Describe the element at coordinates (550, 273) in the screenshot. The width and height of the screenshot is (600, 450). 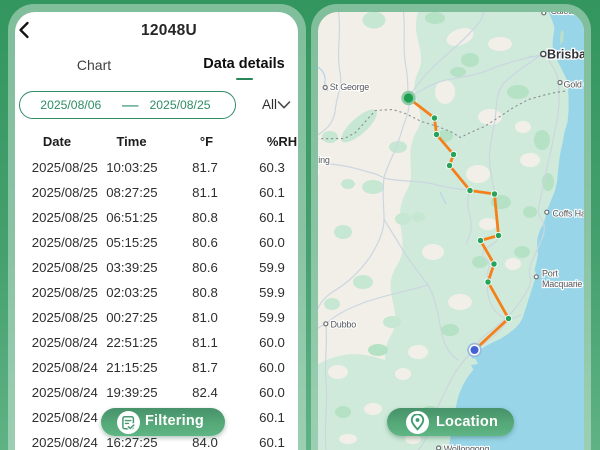
I see `svg-text: Port` at that location.